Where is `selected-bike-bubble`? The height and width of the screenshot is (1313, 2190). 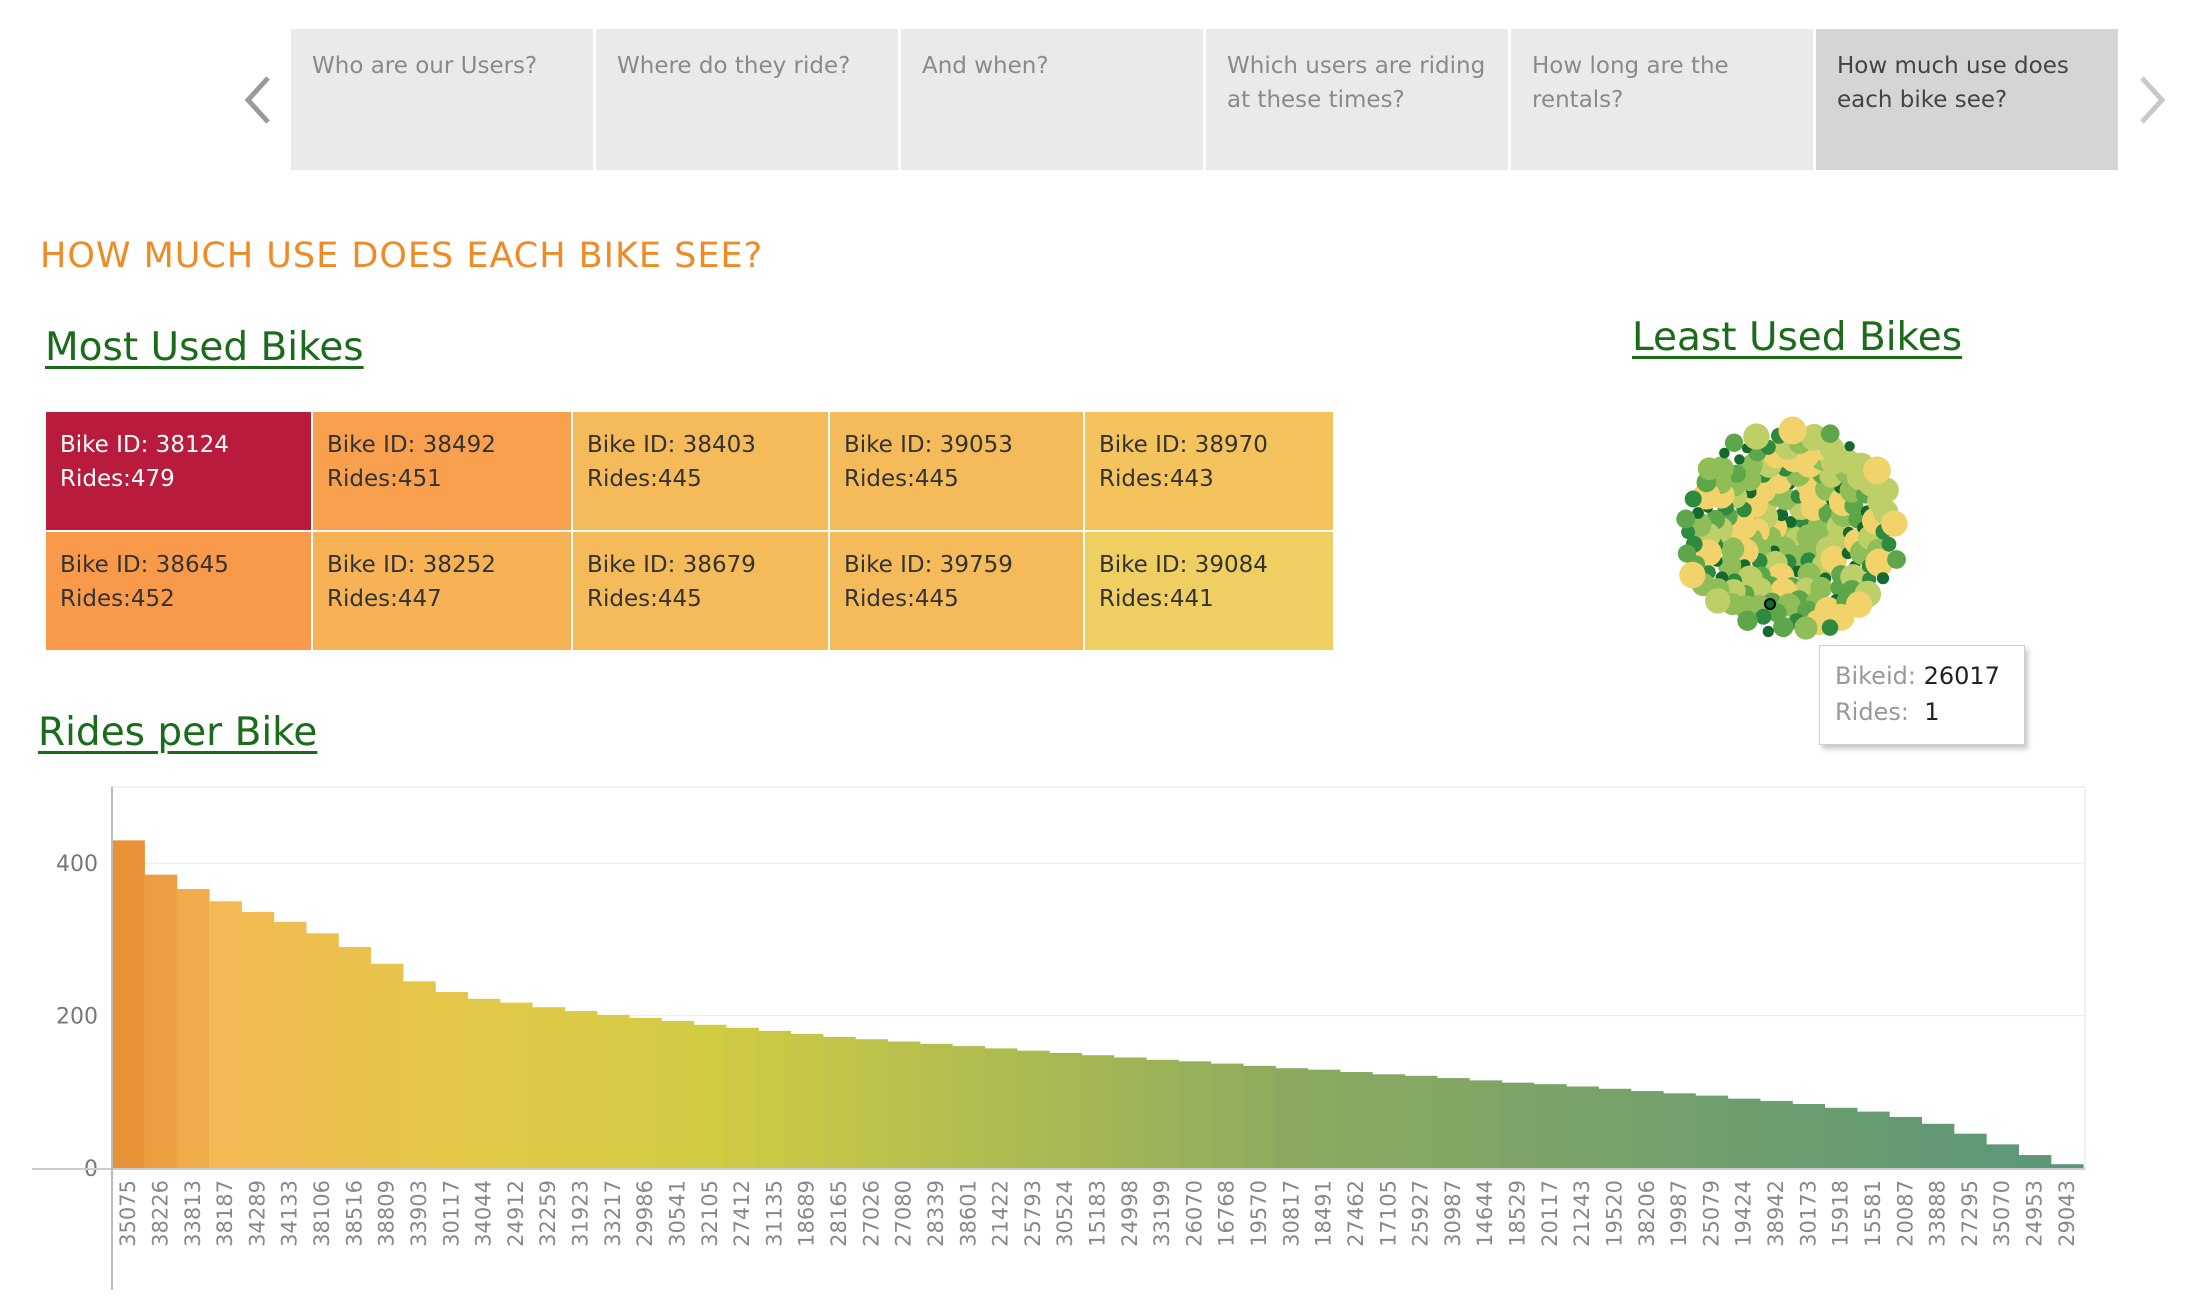
selected-bike-bubble is located at coordinates (1770, 604).